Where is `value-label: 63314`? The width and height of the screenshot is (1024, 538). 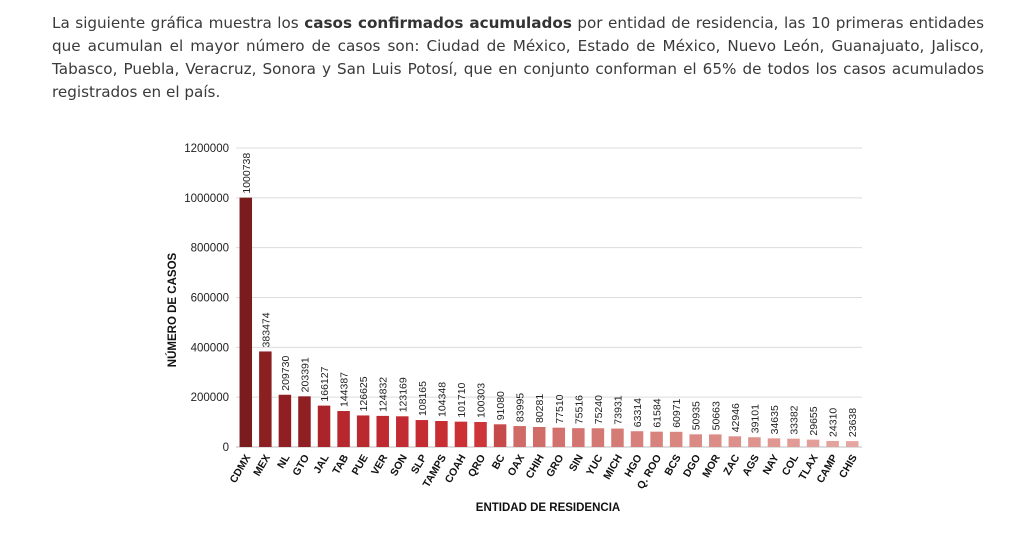 value-label: 63314 is located at coordinates (638, 412).